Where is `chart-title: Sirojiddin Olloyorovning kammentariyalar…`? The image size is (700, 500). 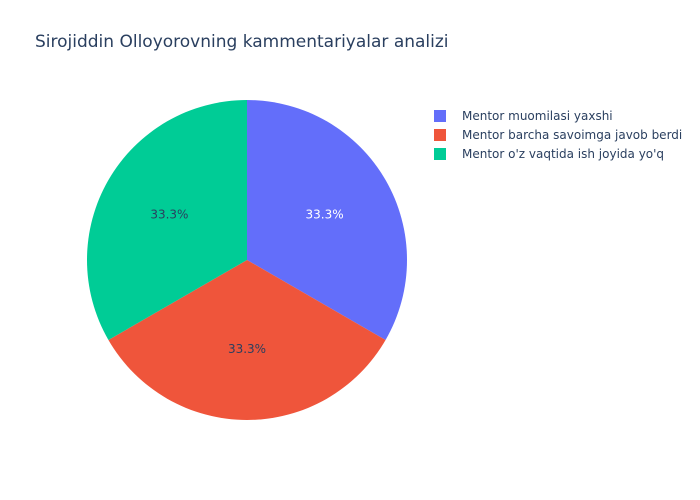 chart-title: Sirojiddin Olloyorovning kammentariyalar… is located at coordinates (242, 42).